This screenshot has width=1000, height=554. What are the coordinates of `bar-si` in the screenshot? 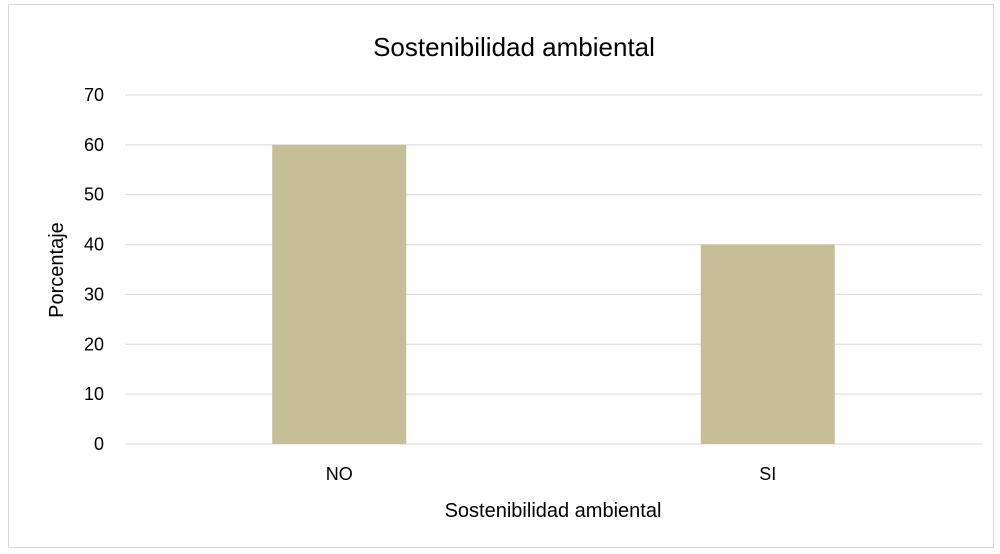 It's located at (767, 344).